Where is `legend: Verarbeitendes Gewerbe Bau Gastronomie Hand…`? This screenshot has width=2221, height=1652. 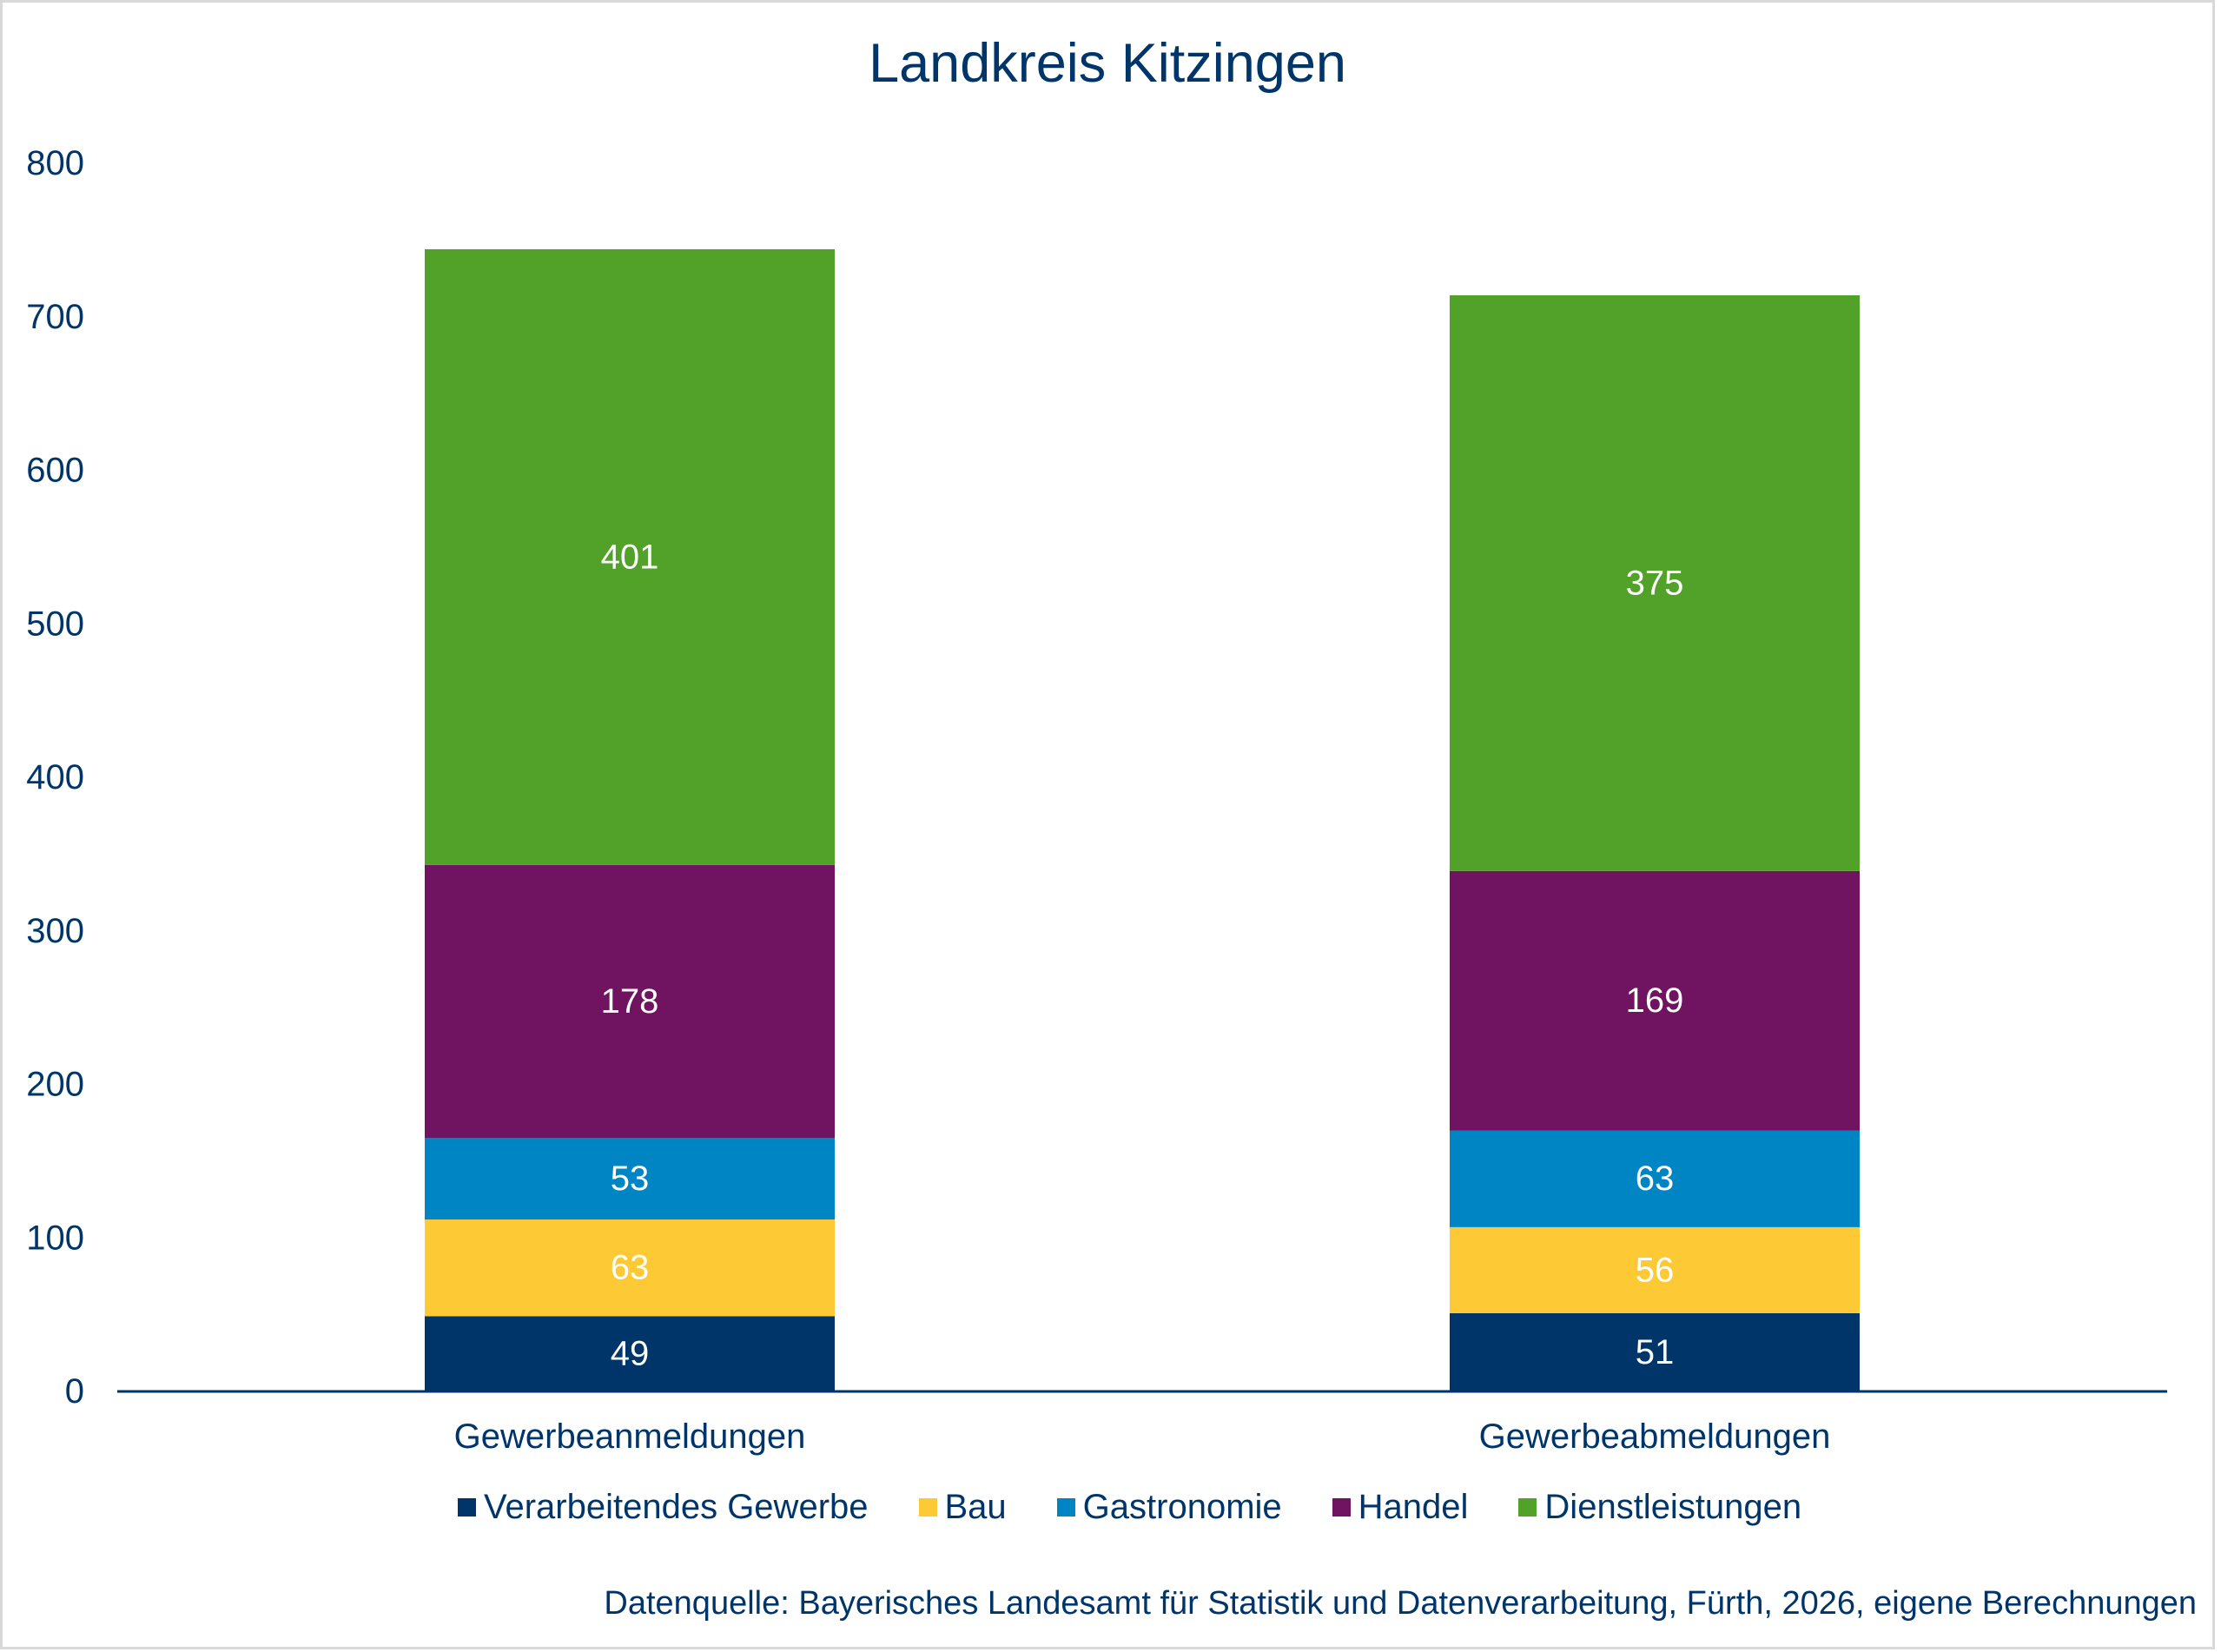
legend: Verarbeitendes Gewerbe Bau Gastronomie Hand… is located at coordinates (1129, 1507).